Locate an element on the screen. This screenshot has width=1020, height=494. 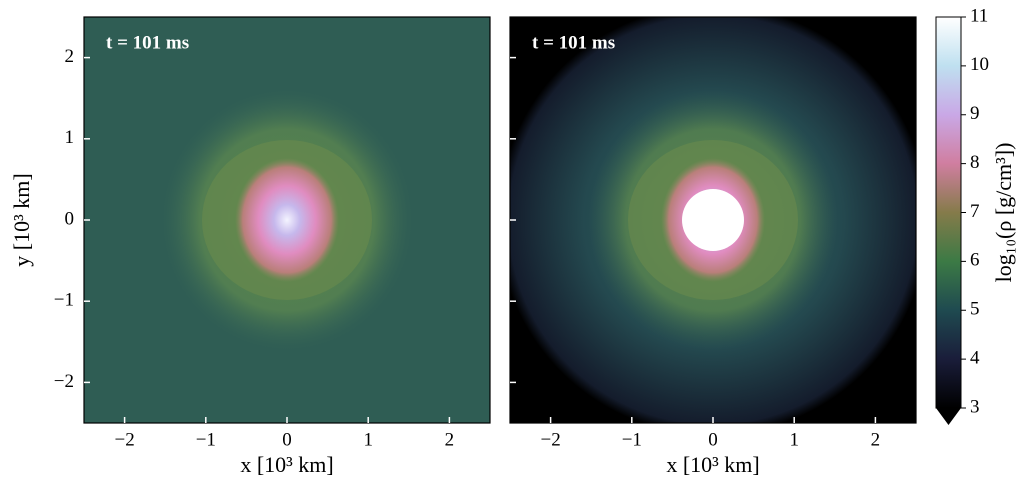
colorbar-tick-label: 3 is located at coordinates (975, 406).